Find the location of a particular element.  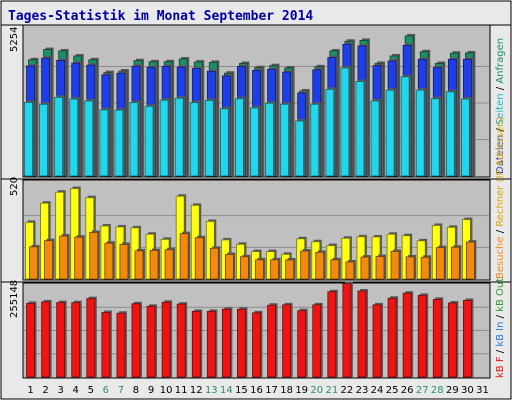

day-label: 30 is located at coordinates (467, 390).